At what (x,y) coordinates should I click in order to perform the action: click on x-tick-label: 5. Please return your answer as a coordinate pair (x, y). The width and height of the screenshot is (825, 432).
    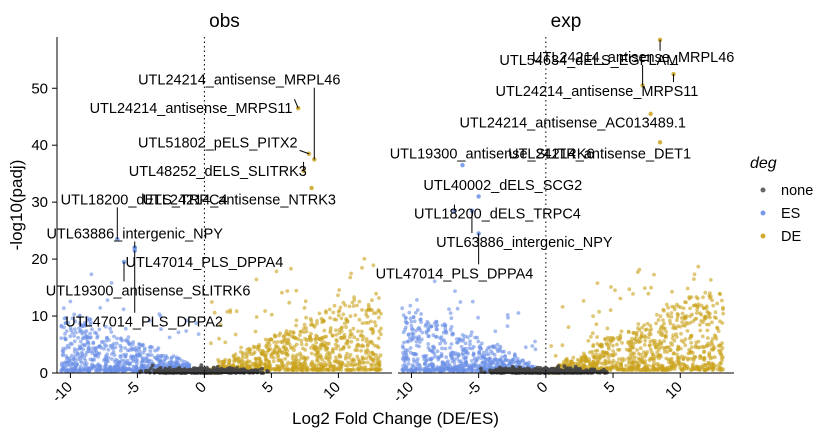
    Looking at the image, I should click on (268, 388).